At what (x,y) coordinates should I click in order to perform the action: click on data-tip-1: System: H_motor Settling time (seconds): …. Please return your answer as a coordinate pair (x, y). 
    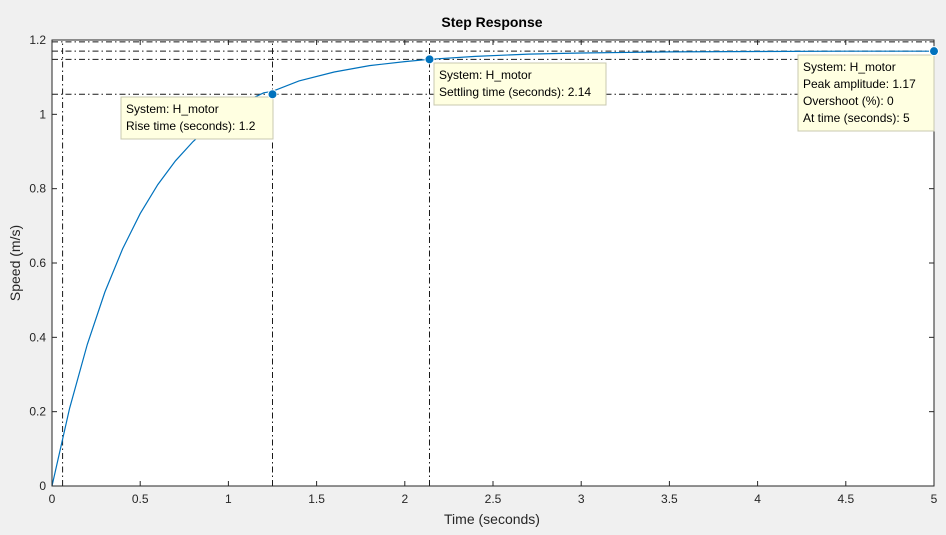
    Looking at the image, I should click on (520, 84).